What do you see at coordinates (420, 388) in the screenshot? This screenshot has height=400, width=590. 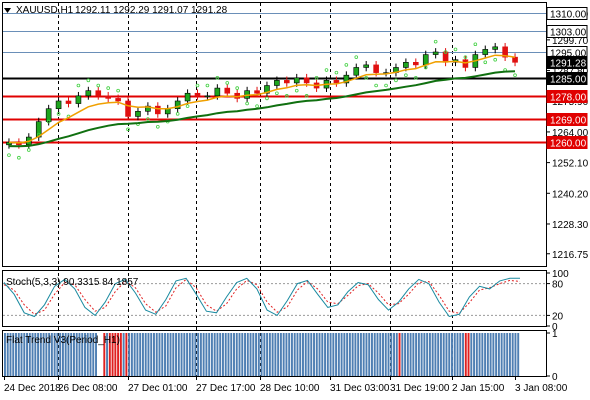 I see `time-tick-label: 31 Dec 19:00` at bounding box center [420, 388].